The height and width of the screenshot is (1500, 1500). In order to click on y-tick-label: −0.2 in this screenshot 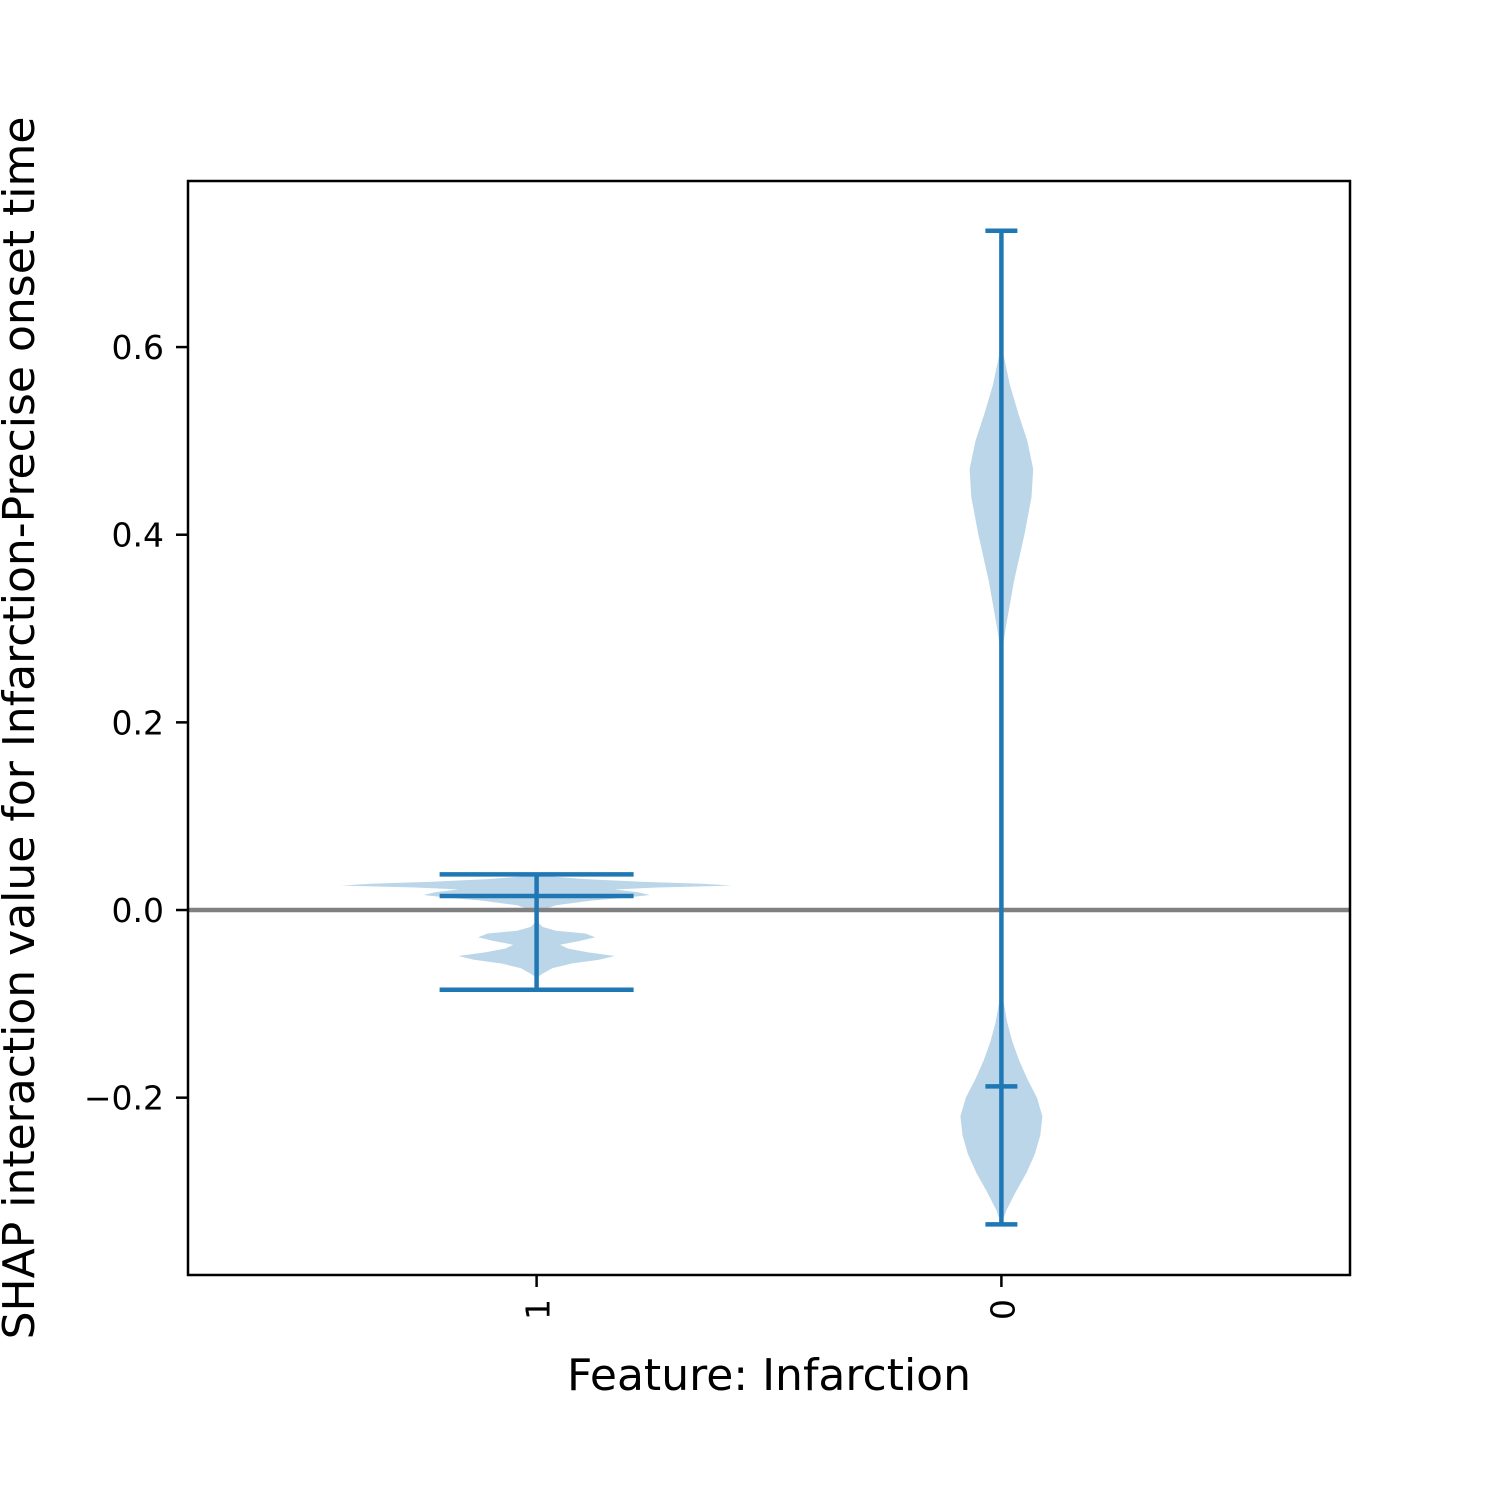, I will do `click(124, 1098)`.